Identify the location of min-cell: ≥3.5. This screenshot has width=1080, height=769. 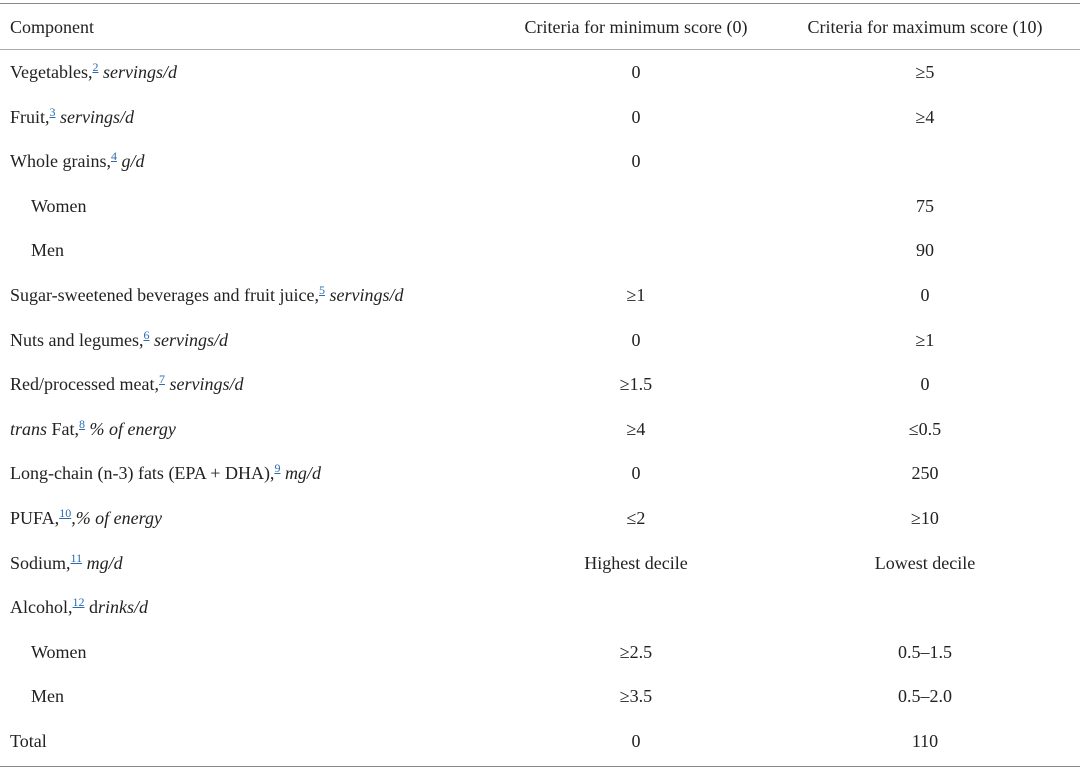
(636, 696).